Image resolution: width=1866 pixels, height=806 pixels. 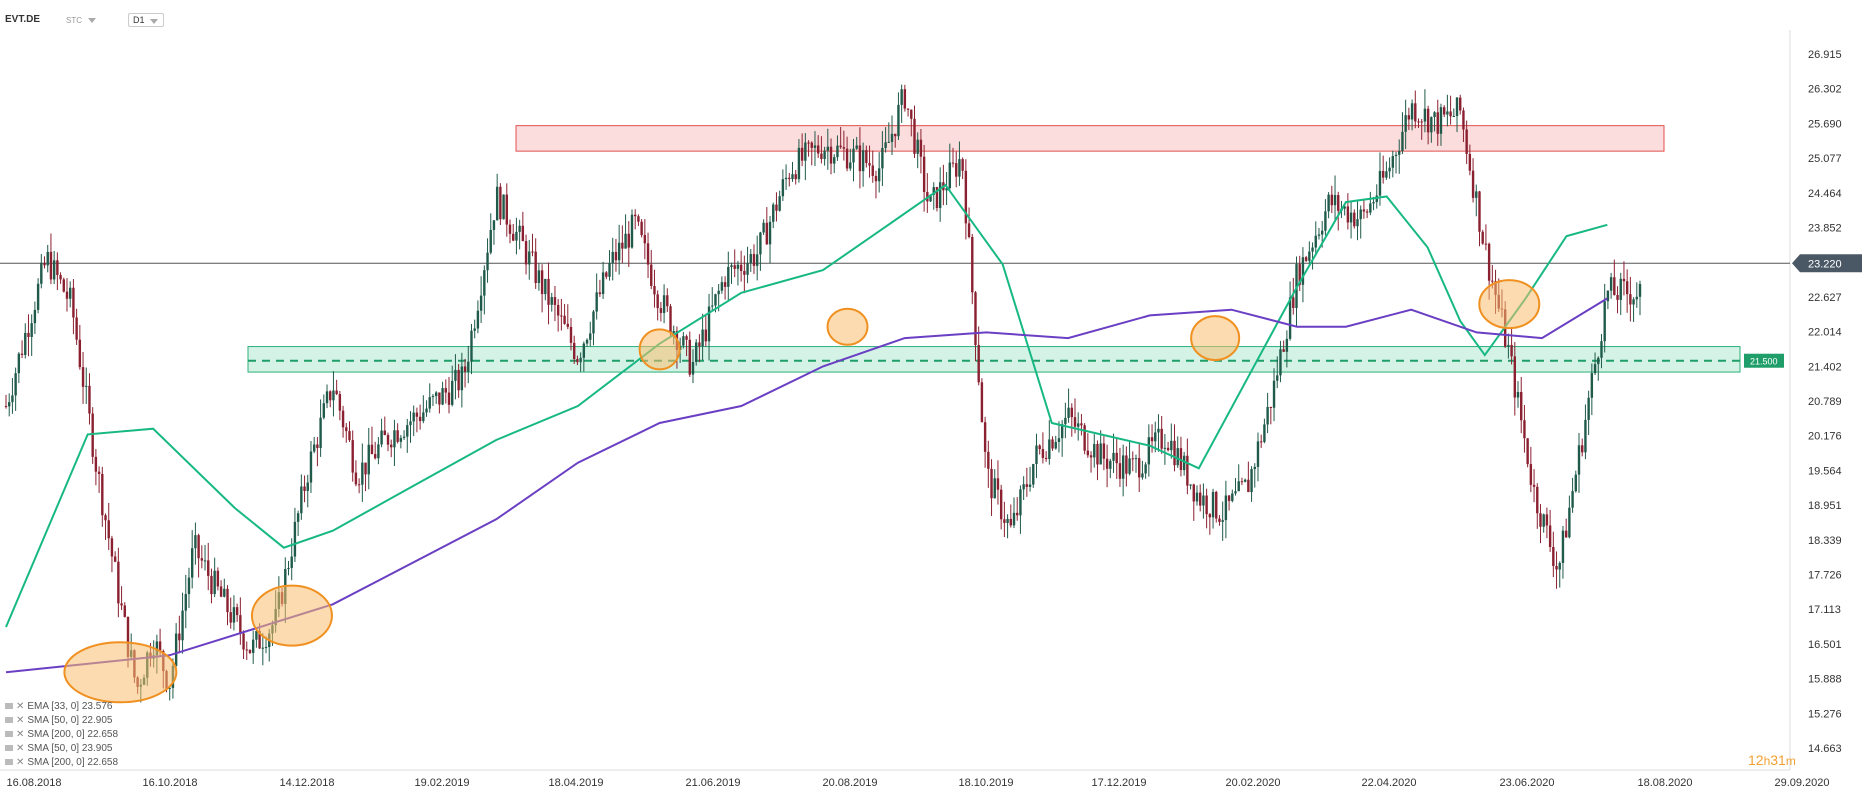 What do you see at coordinates (73, 762) in the screenshot?
I see `legend-text: SMA [200, 0] 22.658` at bounding box center [73, 762].